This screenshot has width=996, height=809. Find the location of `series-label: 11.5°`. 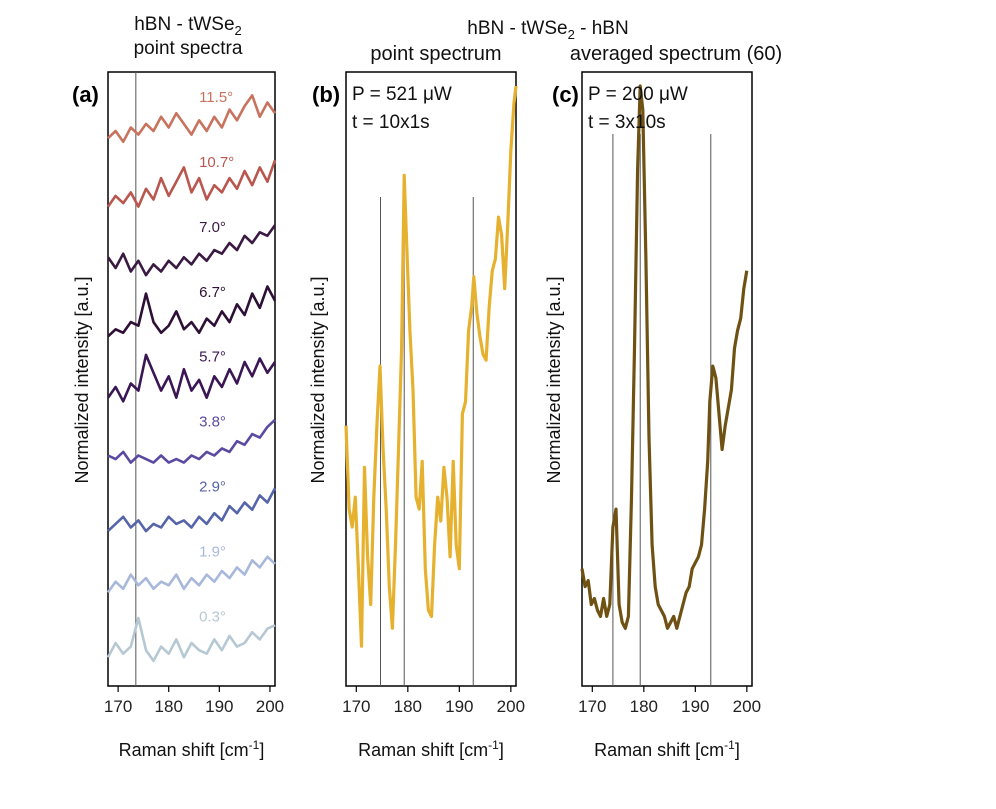

series-label: 11.5° is located at coordinates (216, 97).